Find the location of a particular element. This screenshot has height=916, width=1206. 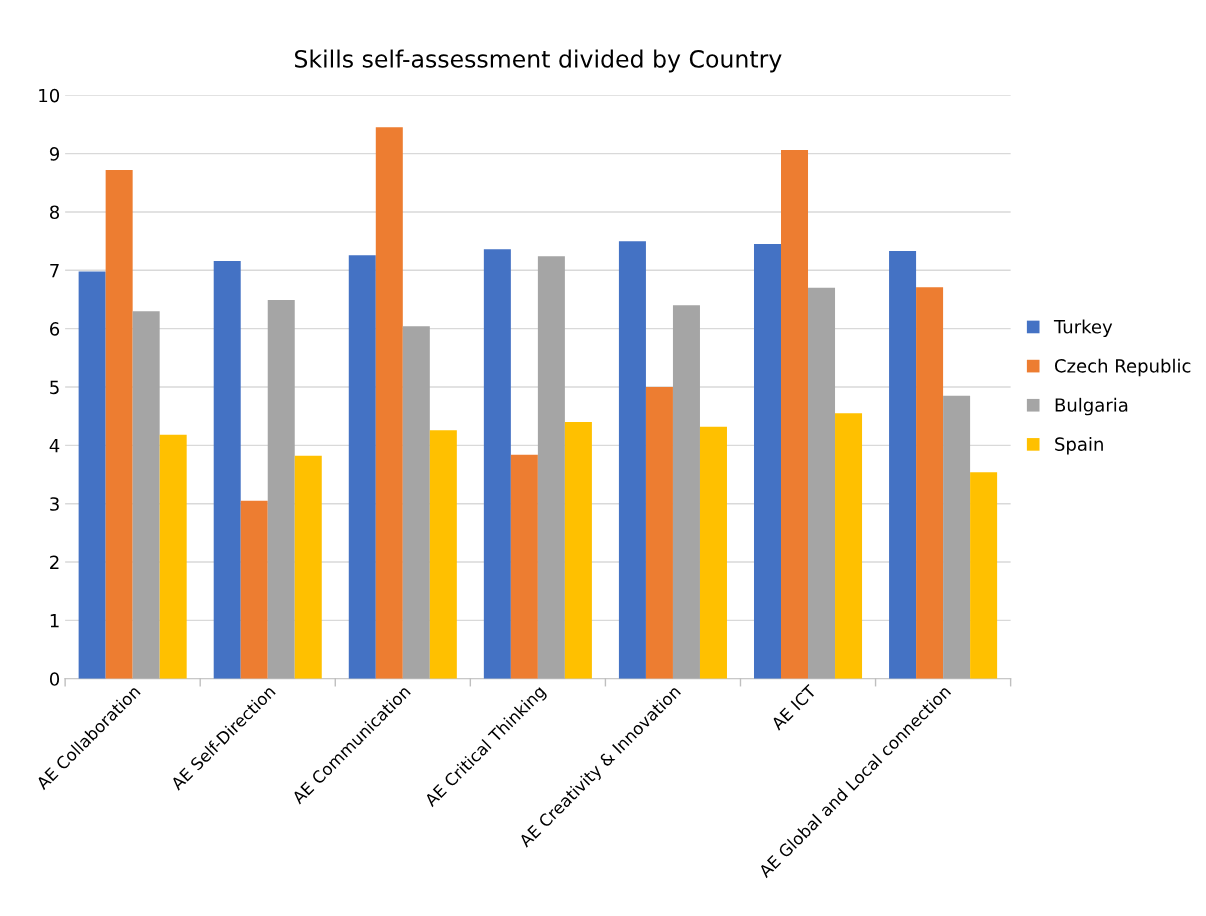

y-tick-label: 8 is located at coordinates (55, 212).